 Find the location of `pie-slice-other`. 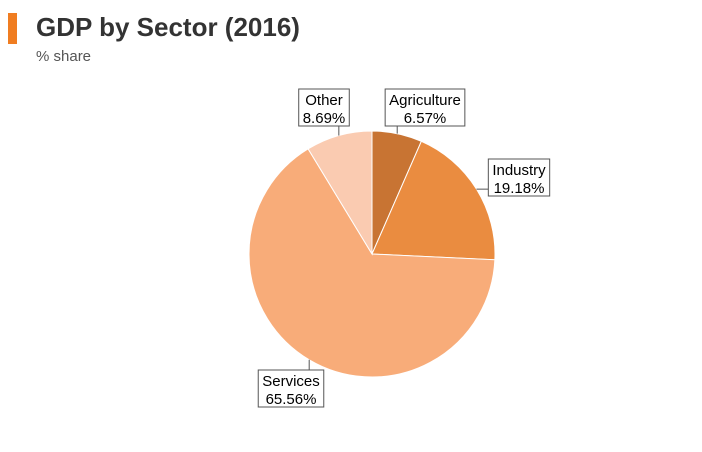

pie-slice-other is located at coordinates (340, 193).